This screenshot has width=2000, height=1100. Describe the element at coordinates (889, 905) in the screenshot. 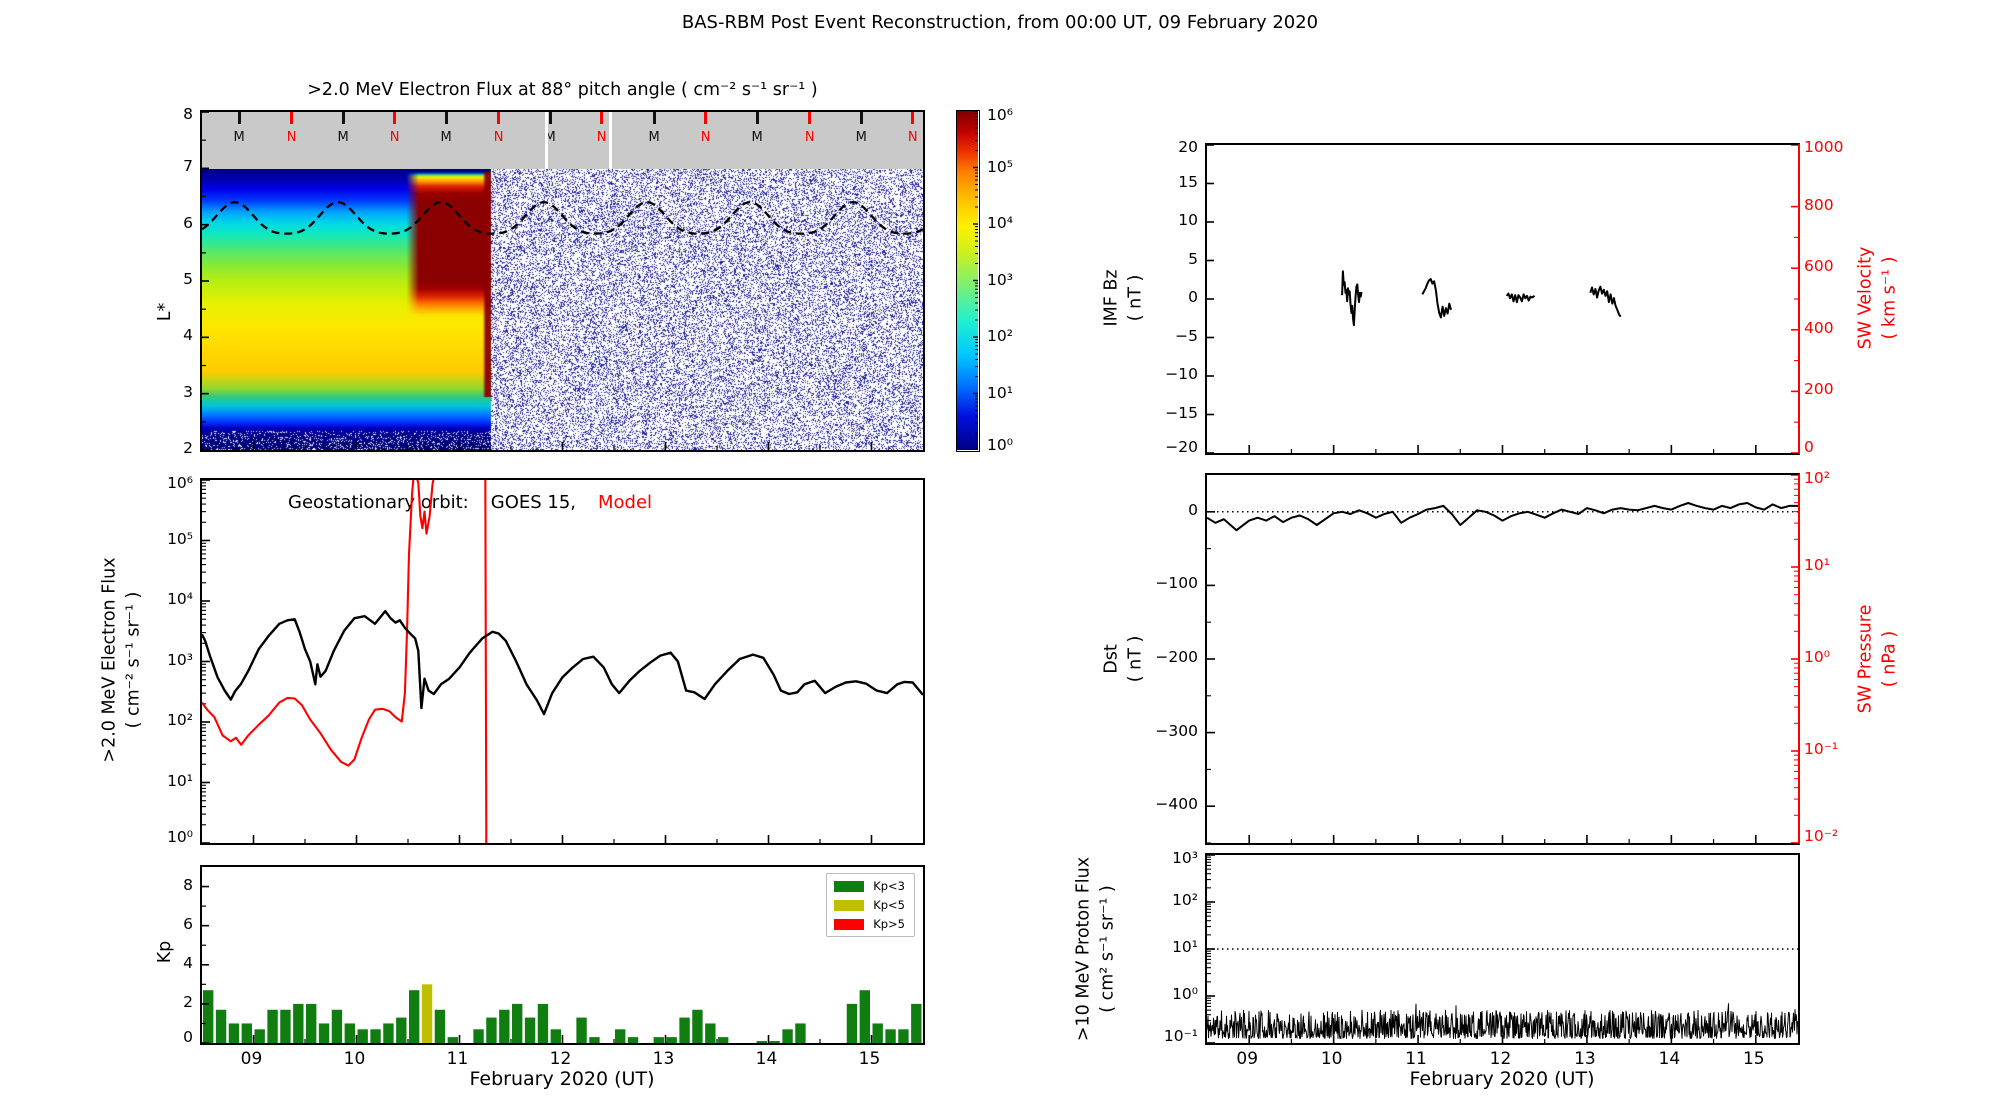

I see `kp-lt5-label: Kp<5` at that location.